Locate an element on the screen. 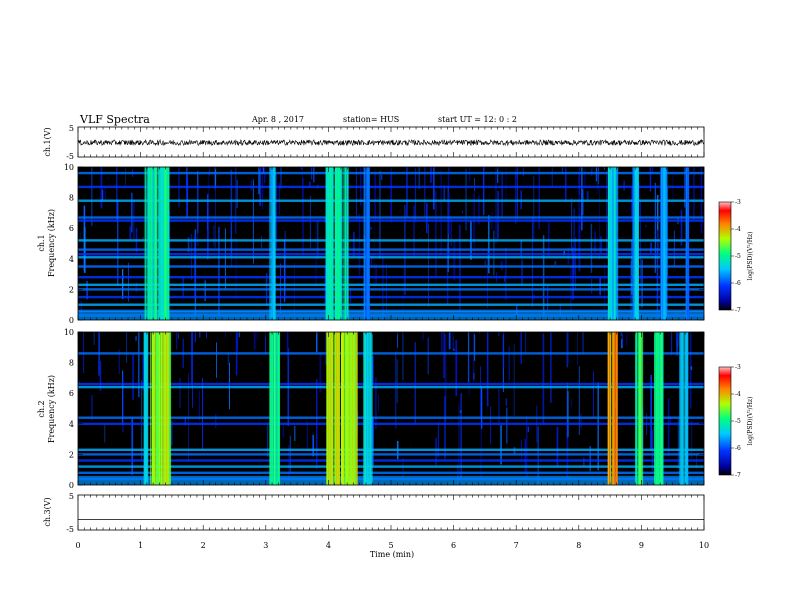  colorbar-tick-label: -3 is located at coordinates (738, 202).